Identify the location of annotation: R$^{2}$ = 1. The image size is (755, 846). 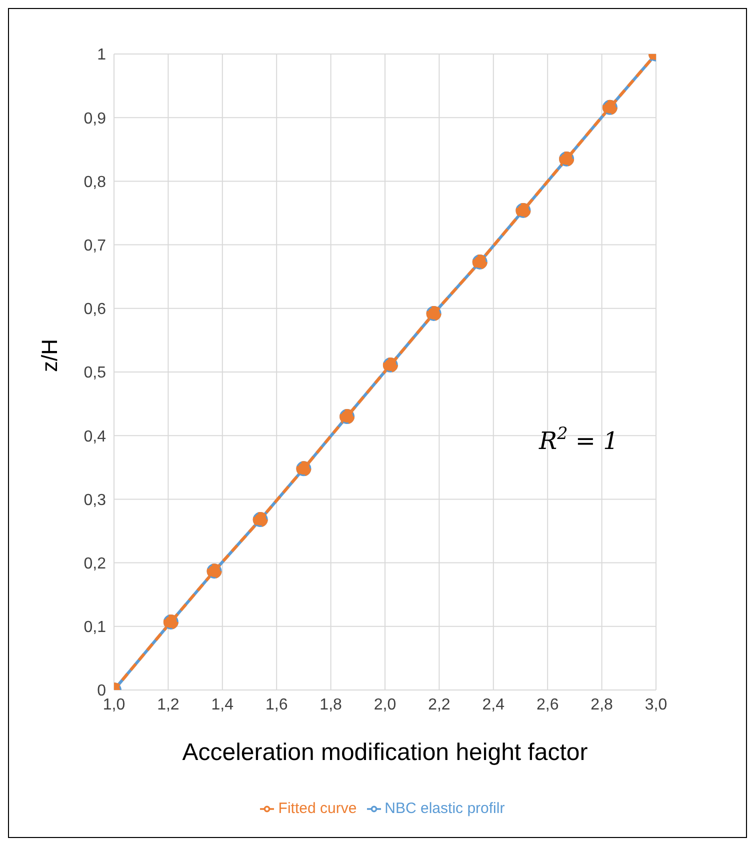
(578, 439).